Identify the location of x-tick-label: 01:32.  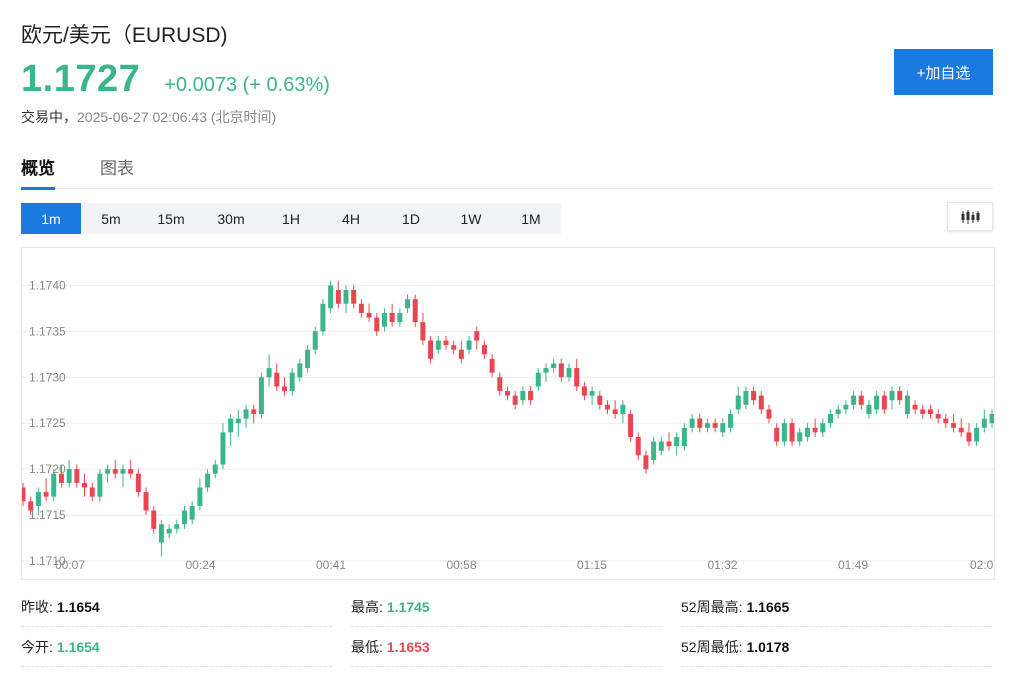
(722, 565).